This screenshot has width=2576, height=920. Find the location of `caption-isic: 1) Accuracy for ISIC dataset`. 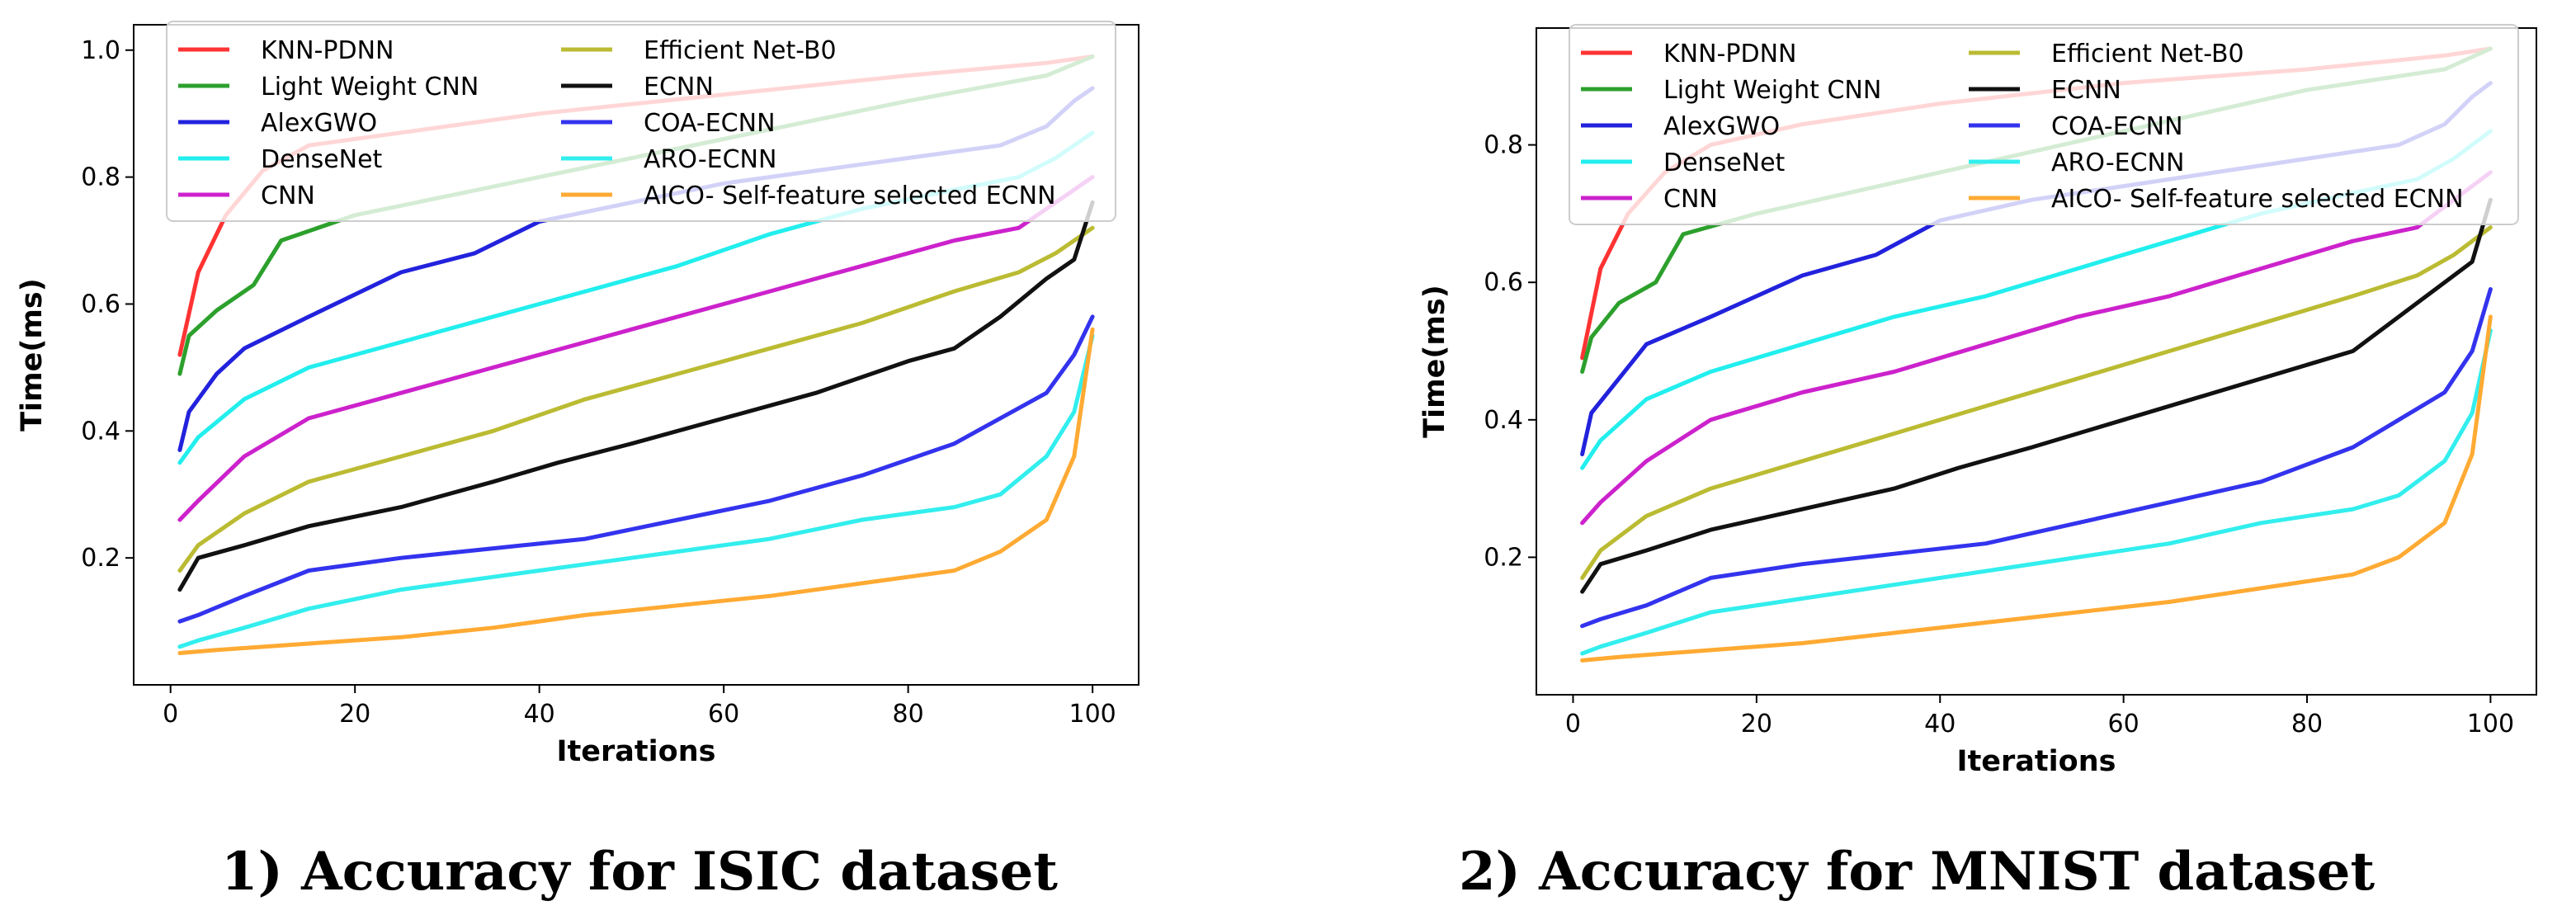

caption-isic: 1) Accuracy for ISIC dataset is located at coordinates (639, 872).